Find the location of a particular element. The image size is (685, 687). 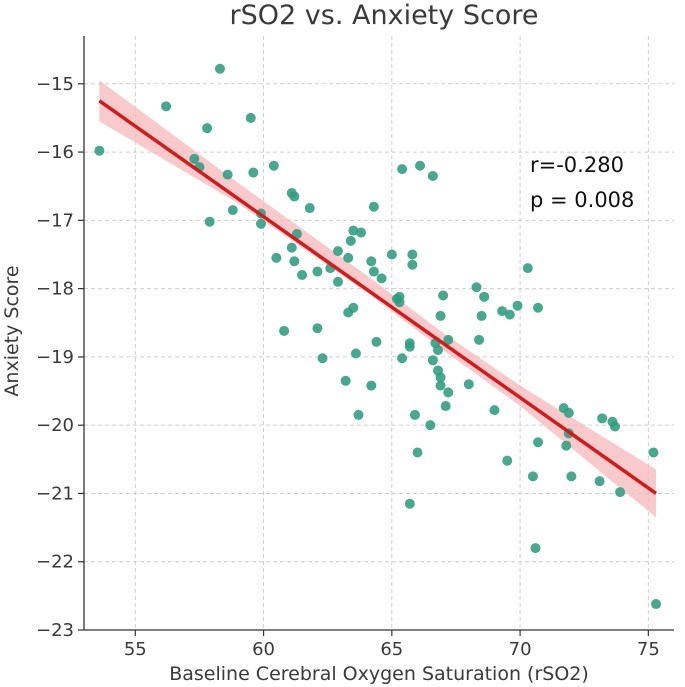

x-tick-label: 75 is located at coordinates (648, 649).